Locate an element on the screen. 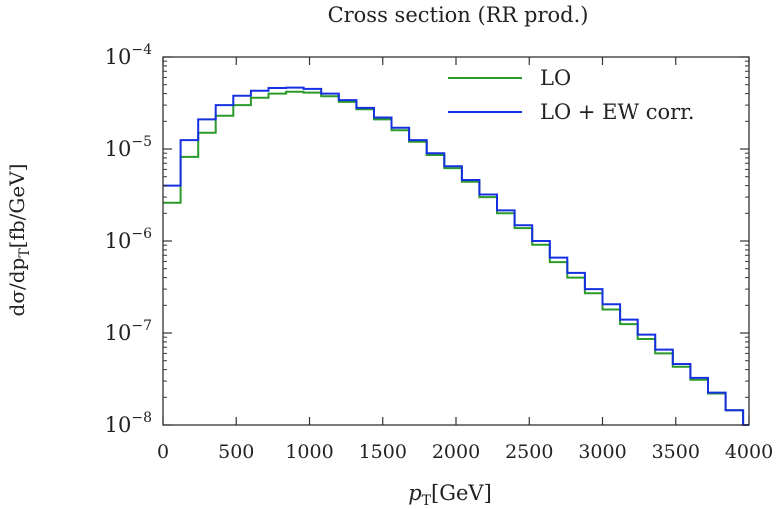 This screenshot has width=782, height=509. y-axis-label-unit: [fb/GeV] is located at coordinates (17, 206).